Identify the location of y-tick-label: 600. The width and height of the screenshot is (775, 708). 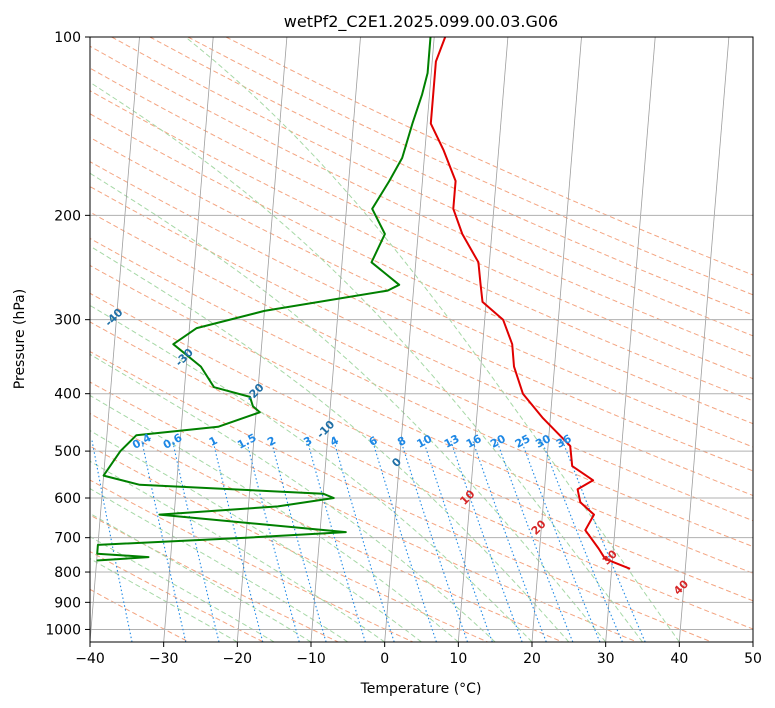
(67, 499).